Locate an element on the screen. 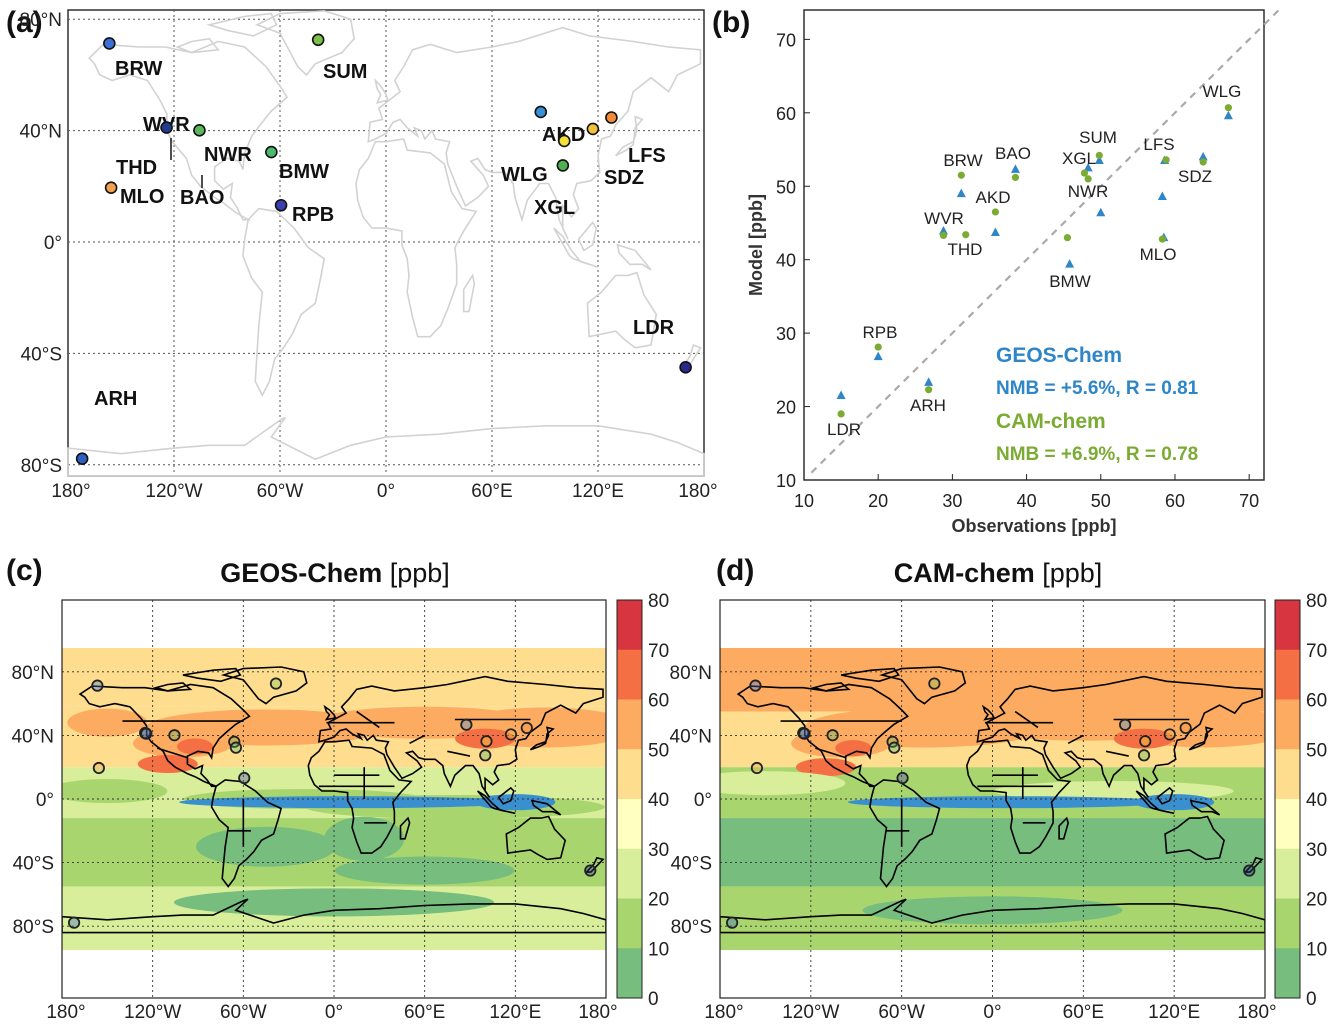 Image resolution: width=1341 pixels, height=1025 pixels. map-d-lon-tick: 120°E is located at coordinates (1174, 1012).